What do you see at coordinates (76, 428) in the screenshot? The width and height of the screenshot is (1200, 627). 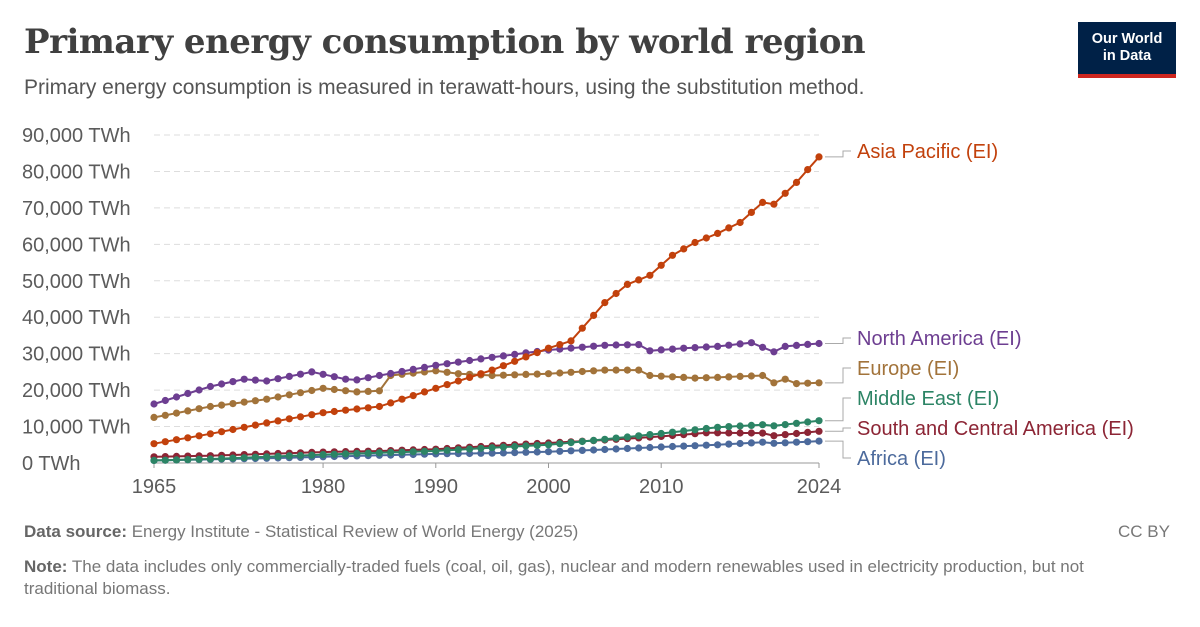 I see `y-tick-label: 10,000 TWh` at bounding box center [76, 428].